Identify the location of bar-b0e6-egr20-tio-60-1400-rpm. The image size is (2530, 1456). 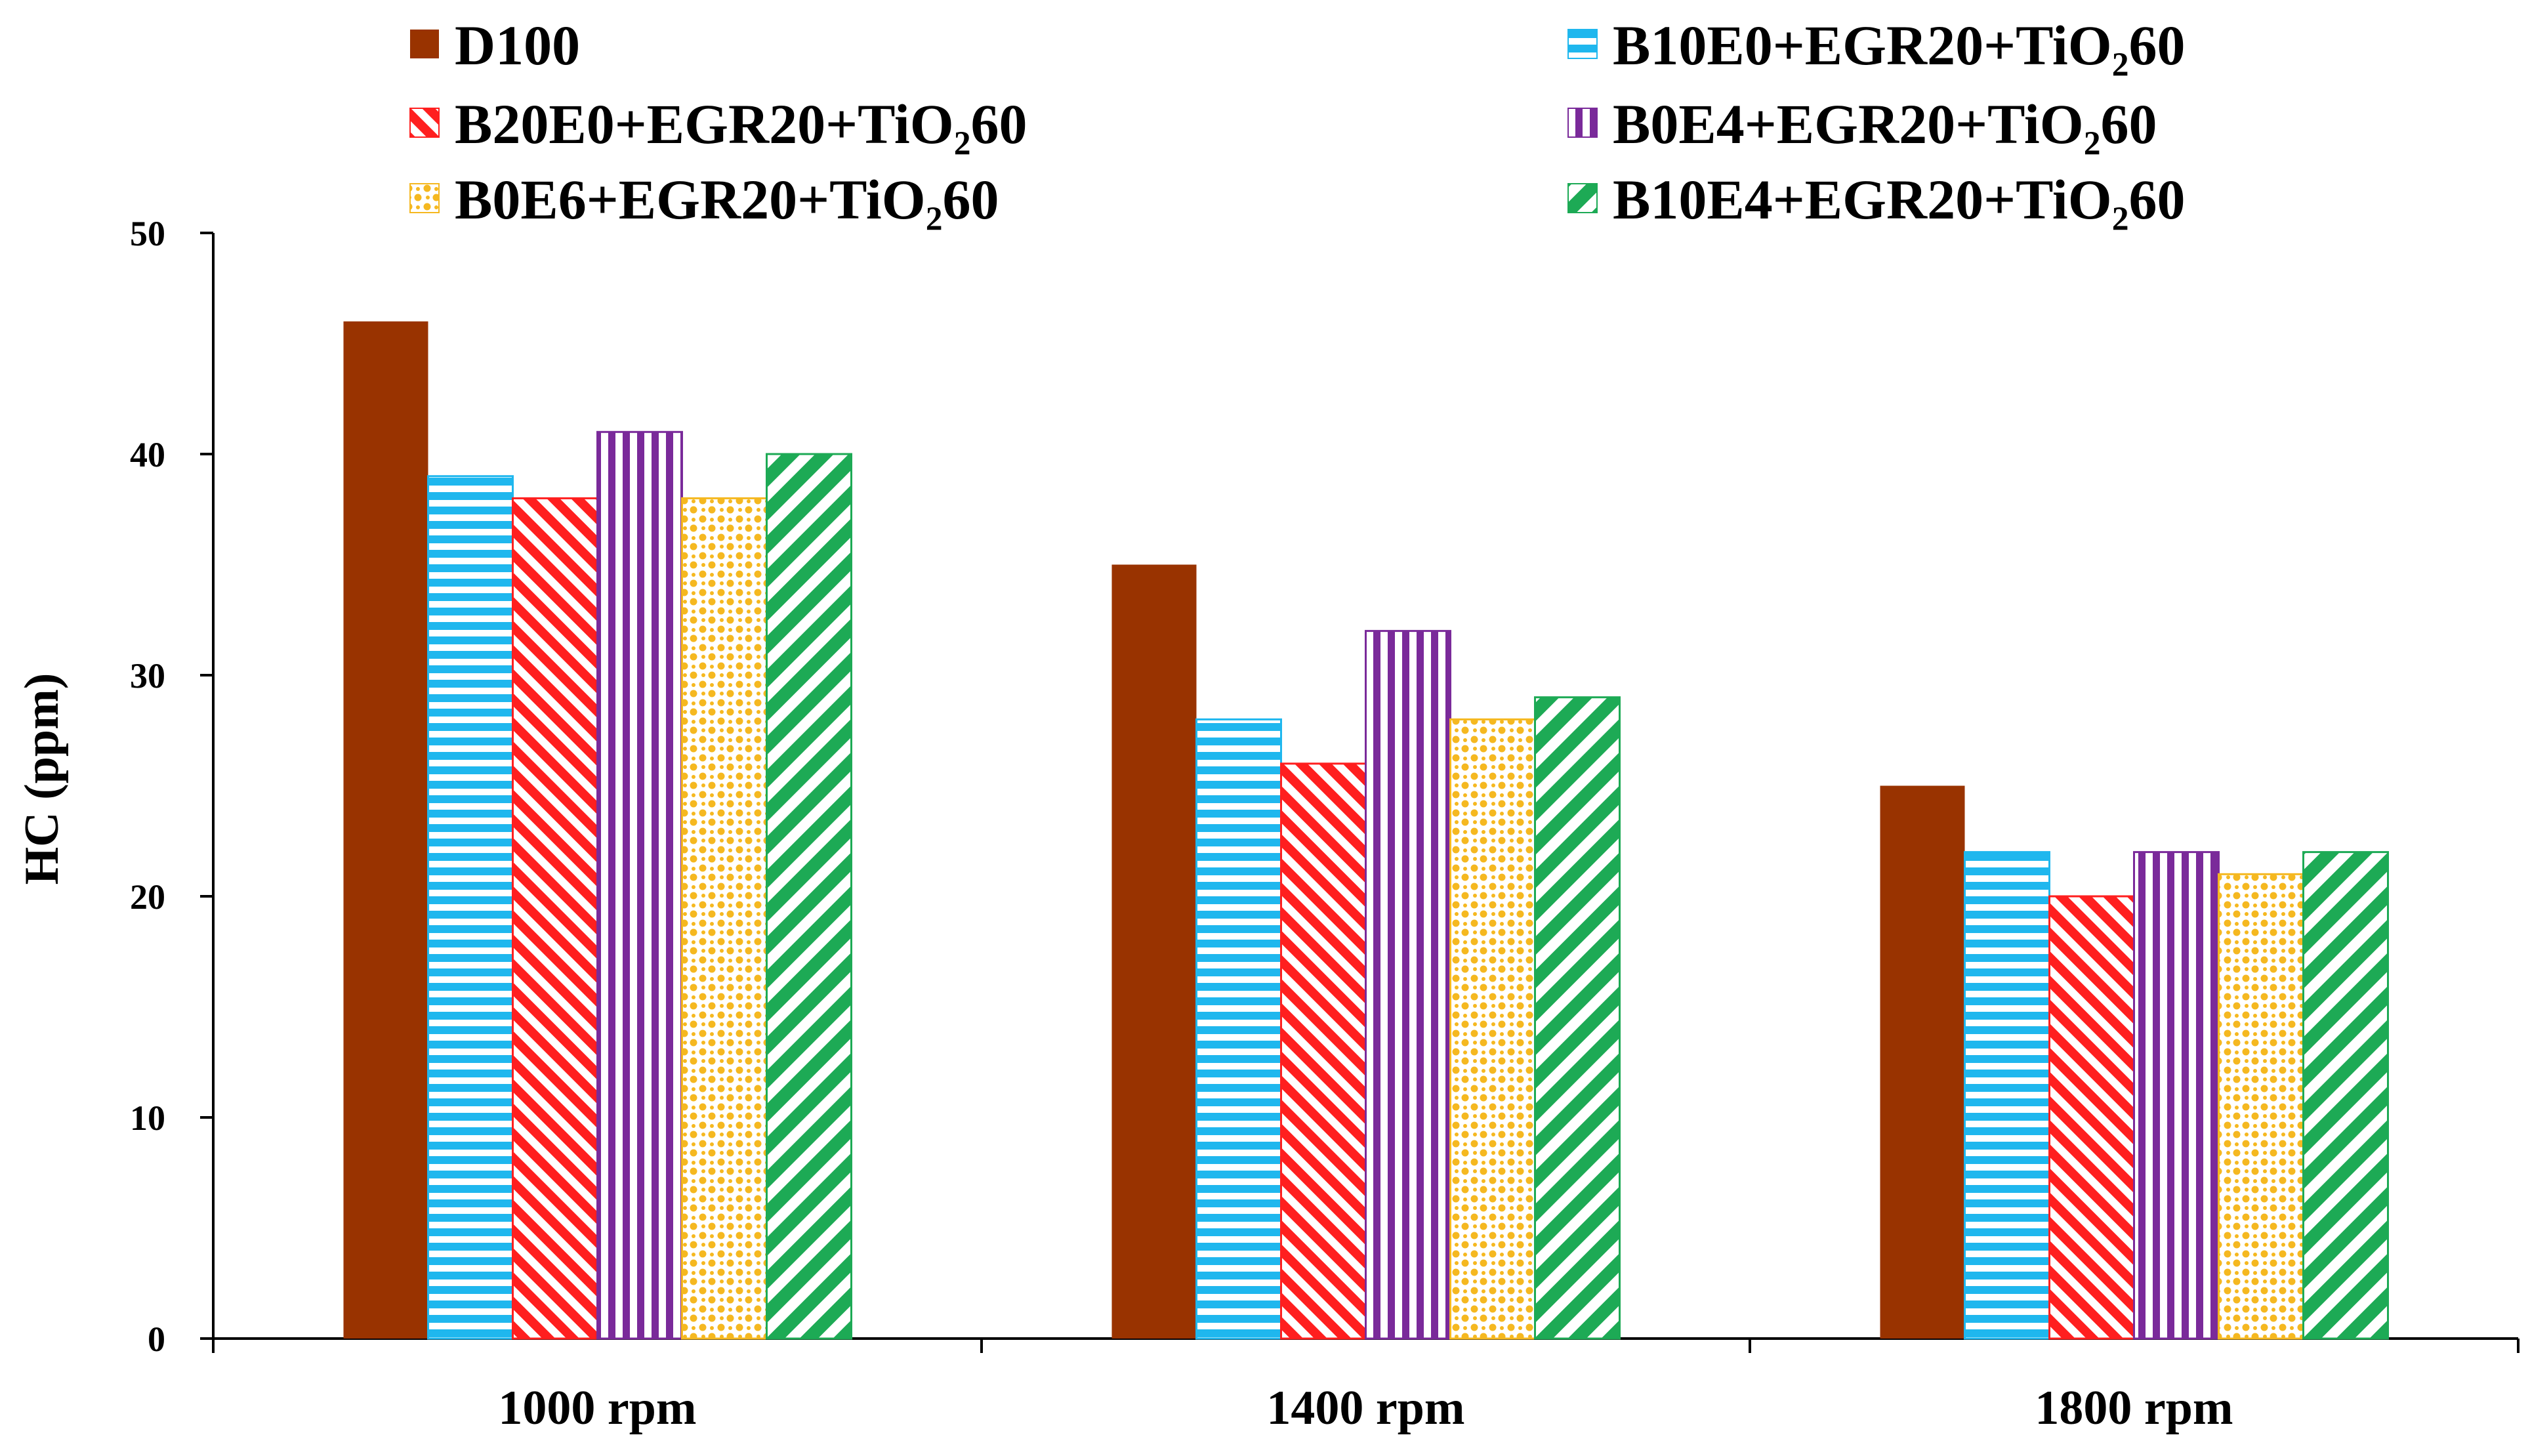
(1493, 1029).